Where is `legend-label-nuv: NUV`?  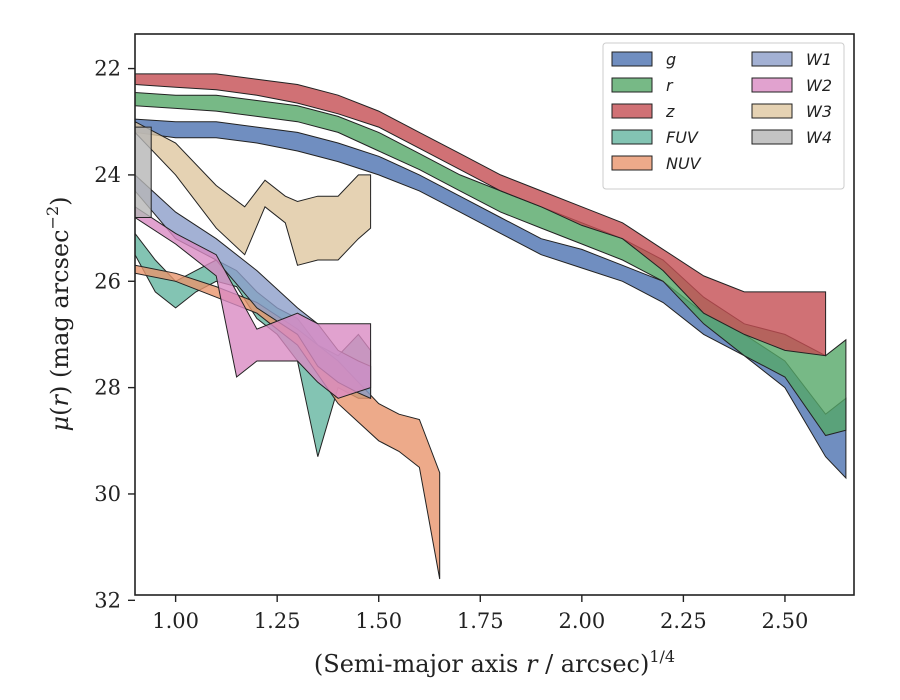
legend-label-nuv: NUV is located at coordinates (684, 163).